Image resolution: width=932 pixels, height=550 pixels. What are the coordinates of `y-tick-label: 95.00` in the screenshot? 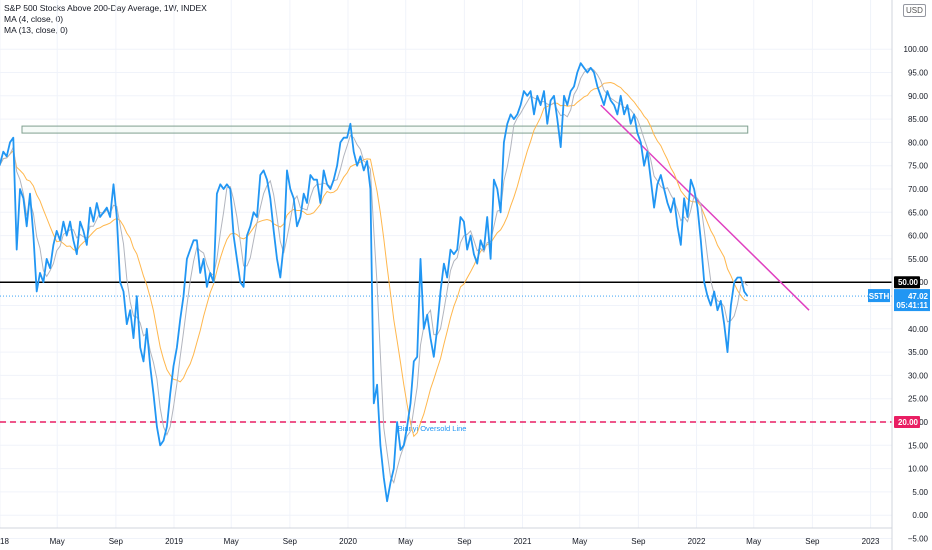 It's located at (918, 73).